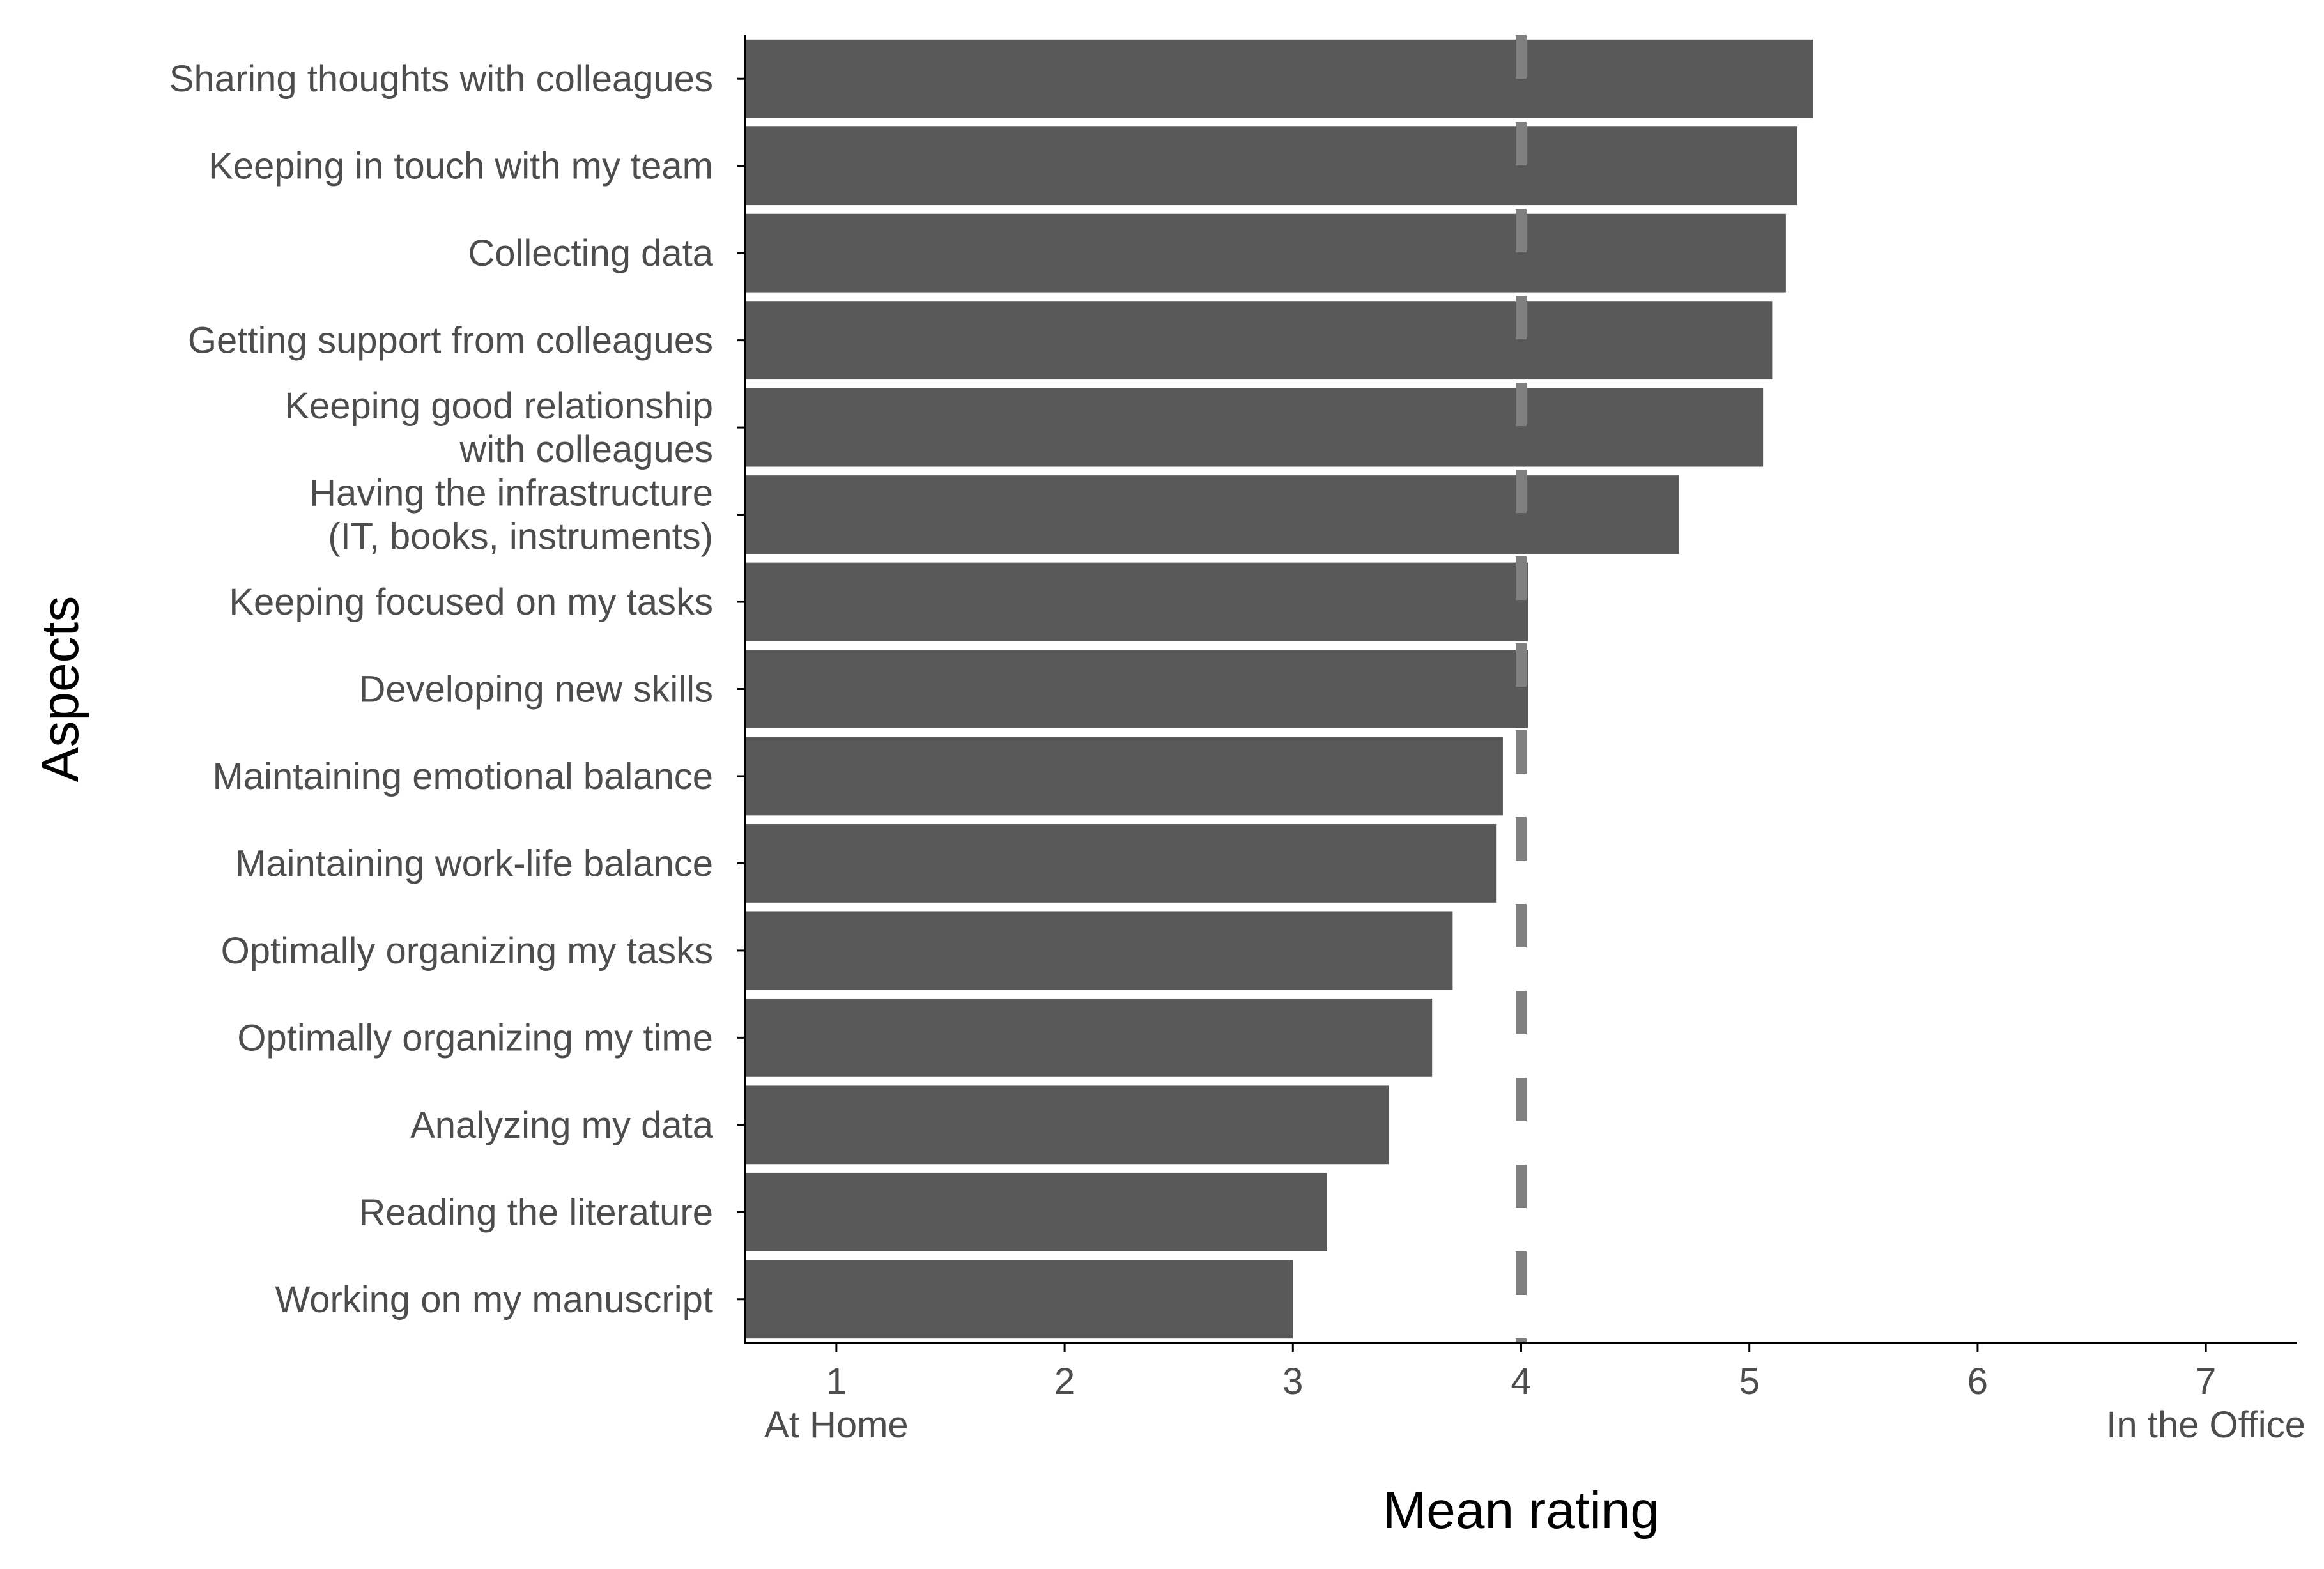  I want to click on y-tick-label: Getting support from colleagues, so click(450, 340).